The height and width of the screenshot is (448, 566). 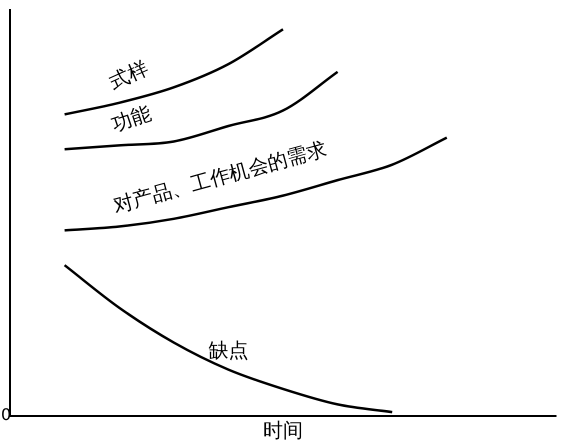 What do you see at coordinates (228, 350) in the screenshot?
I see `series-label: 缺点` at bounding box center [228, 350].